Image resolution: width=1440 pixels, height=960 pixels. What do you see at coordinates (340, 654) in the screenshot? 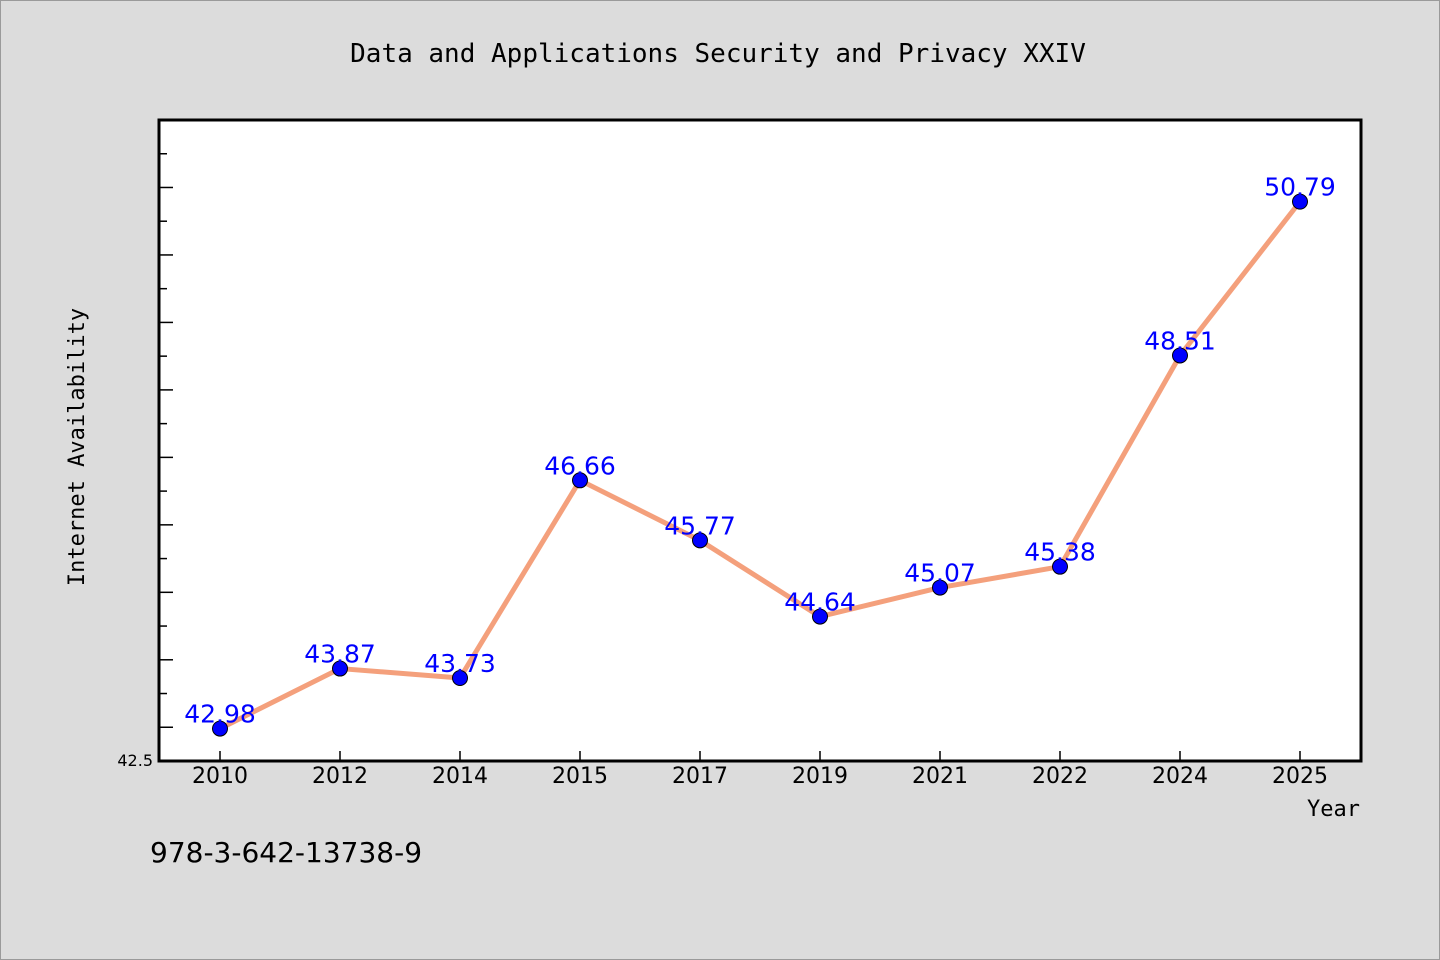
I see `data-label: 43.87` at bounding box center [340, 654].